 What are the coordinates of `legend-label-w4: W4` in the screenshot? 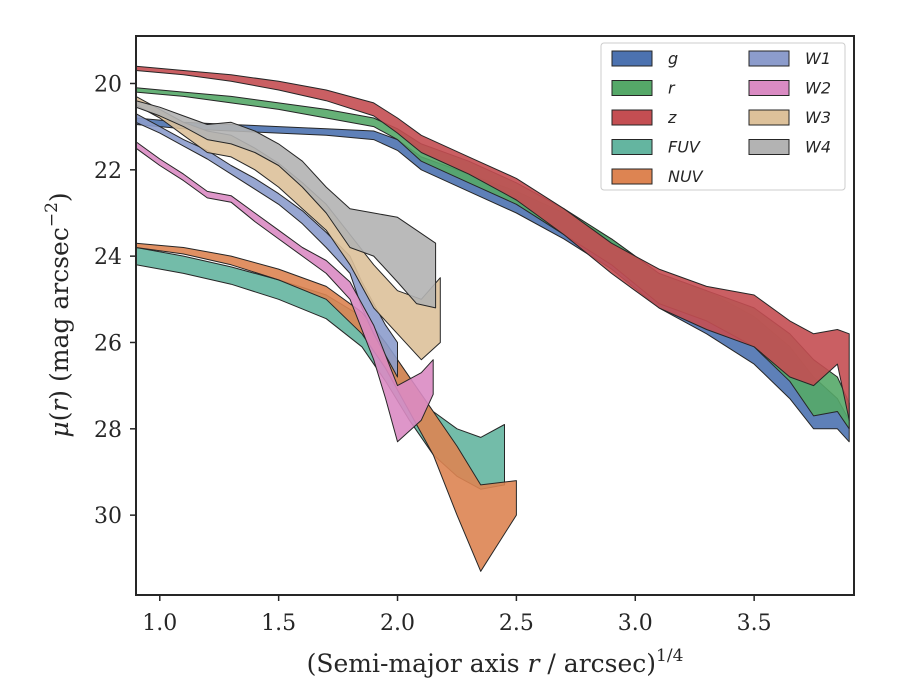 It's located at (818, 147).